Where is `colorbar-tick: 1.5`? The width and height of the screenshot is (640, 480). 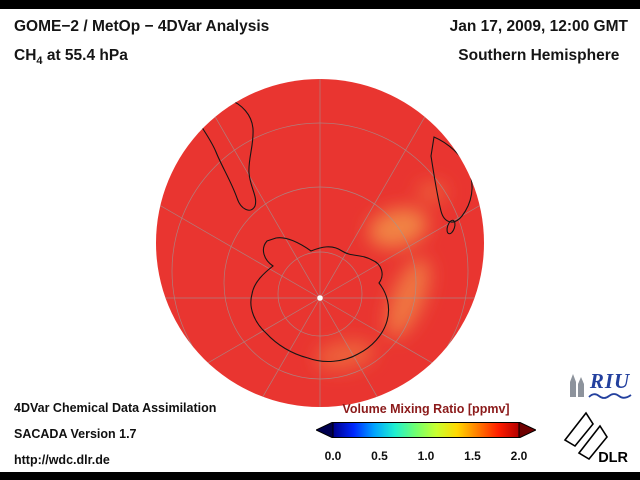
colorbar-tick: 1.5 is located at coordinates (472, 456).